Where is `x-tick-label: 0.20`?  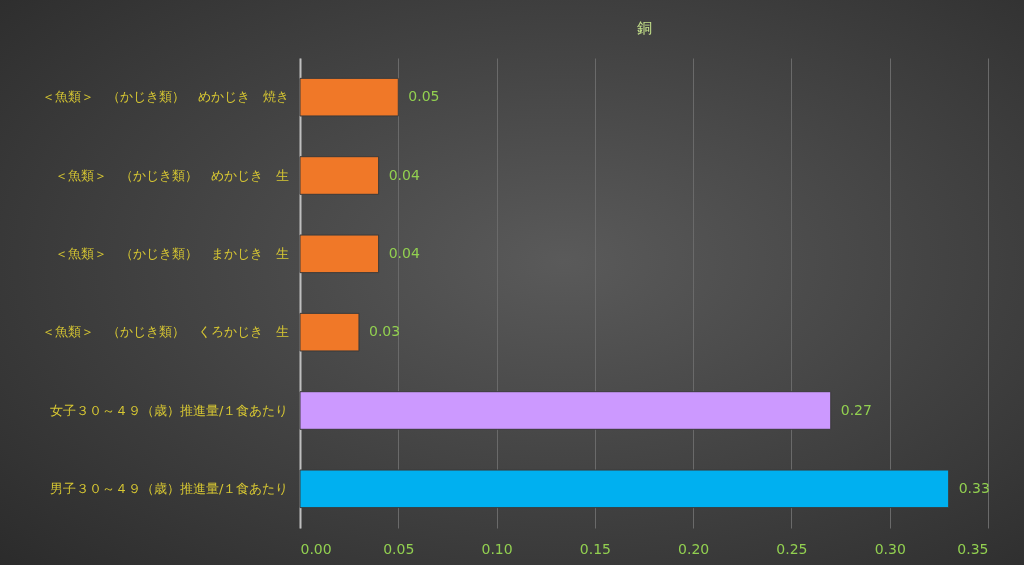
x-tick-label: 0.20 is located at coordinates (694, 548).